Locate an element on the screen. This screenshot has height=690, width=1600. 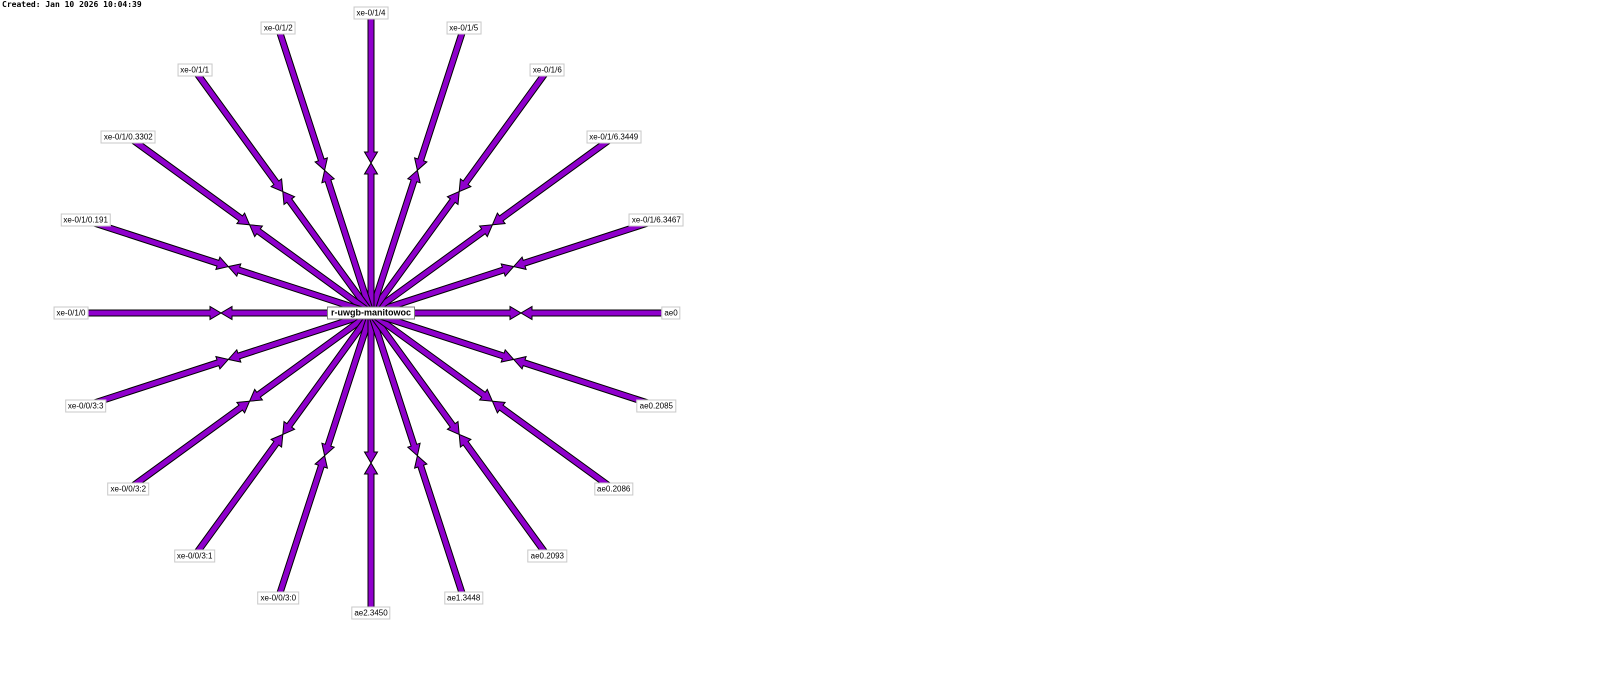
node-label-ae0-2093: ae0.2093 is located at coordinates (547, 556).